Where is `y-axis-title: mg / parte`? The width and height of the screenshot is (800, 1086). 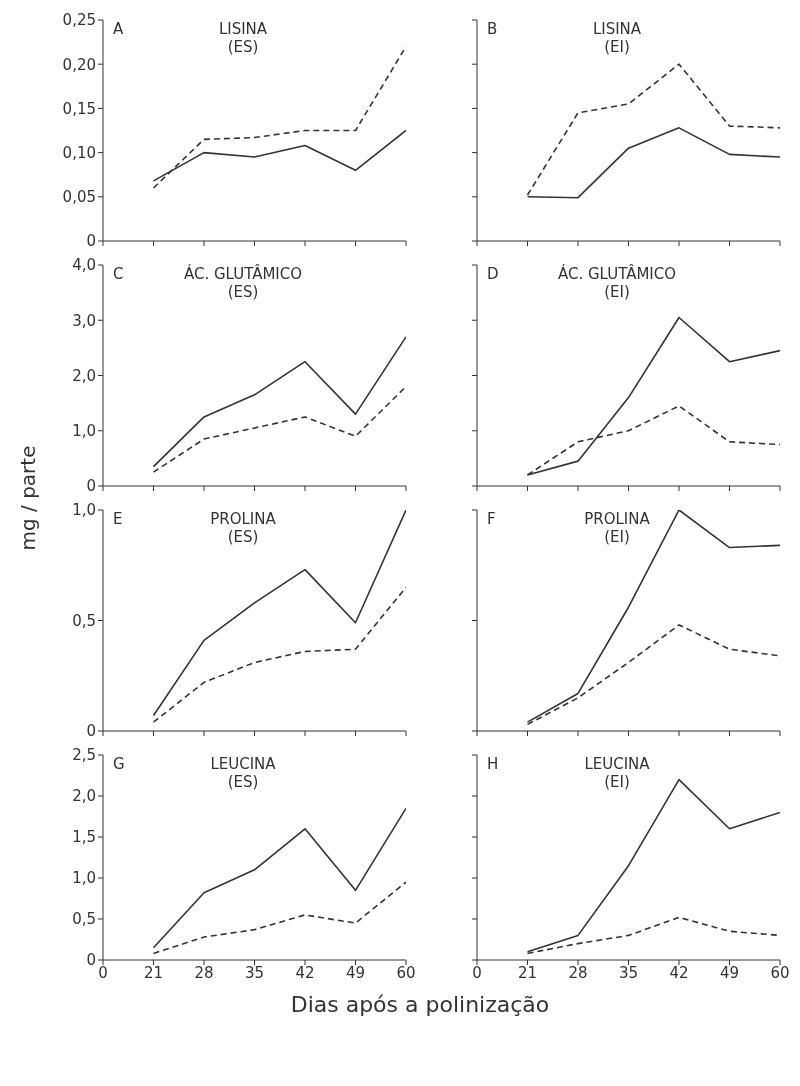
y-axis-title: mg / parte is located at coordinates (28, 498).